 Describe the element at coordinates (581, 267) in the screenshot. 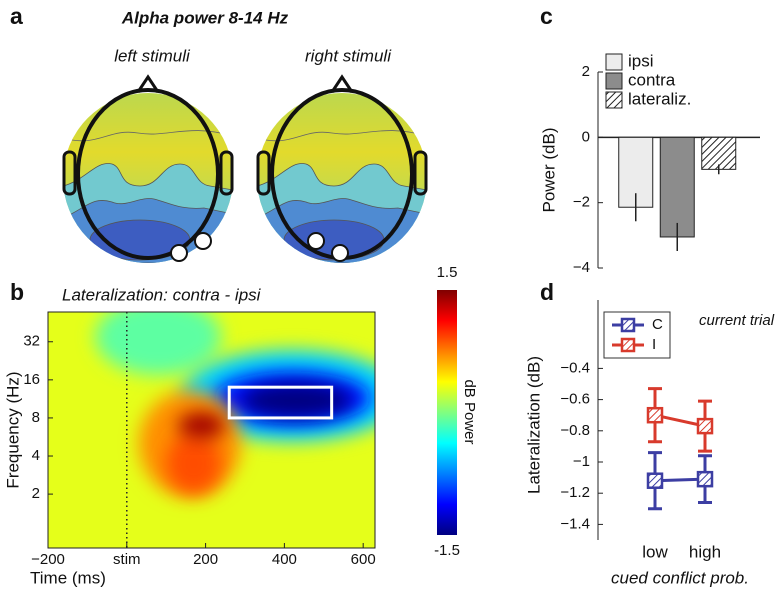

I see `y-tick-label: −4` at that location.